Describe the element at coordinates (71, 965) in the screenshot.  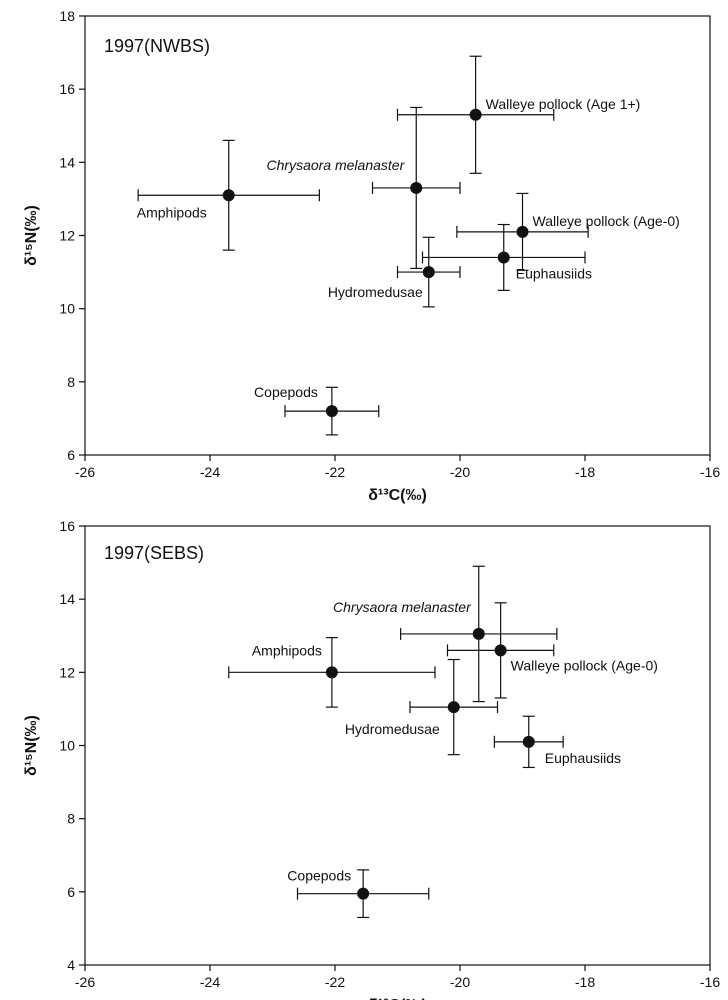
I see `y-tick-label: 4` at that location.